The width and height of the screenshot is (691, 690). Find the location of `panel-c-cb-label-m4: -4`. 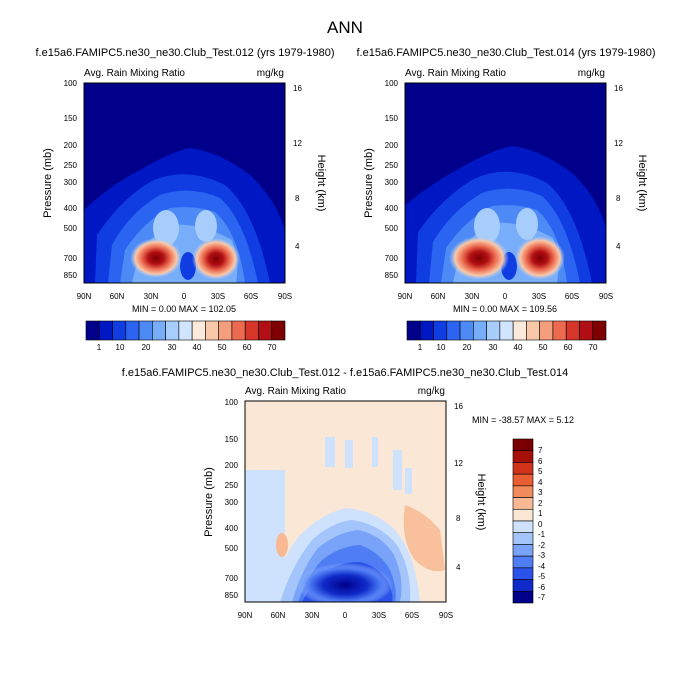

panel-c-cb-label-m4: -4 is located at coordinates (542, 566).